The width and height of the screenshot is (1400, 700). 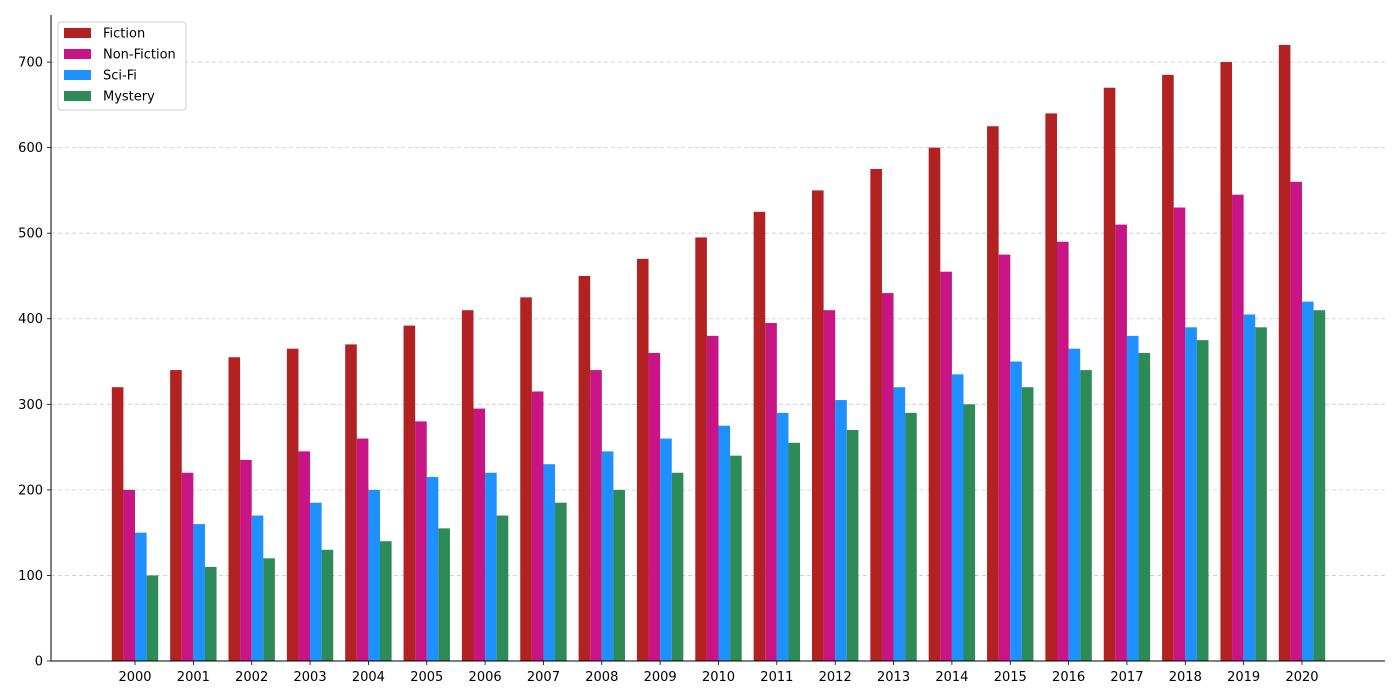 What do you see at coordinates (210, 613) in the screenshot?
I see `bar-mystery-2001` at bounding box center [210, 613].